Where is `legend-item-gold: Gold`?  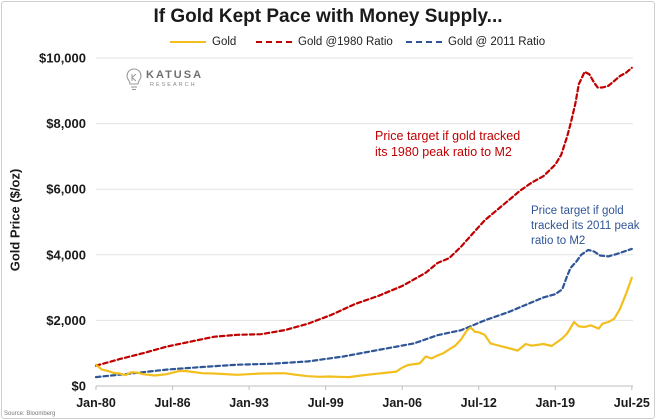
legend-item-gold: Gold is located at coordinates (203, 42).